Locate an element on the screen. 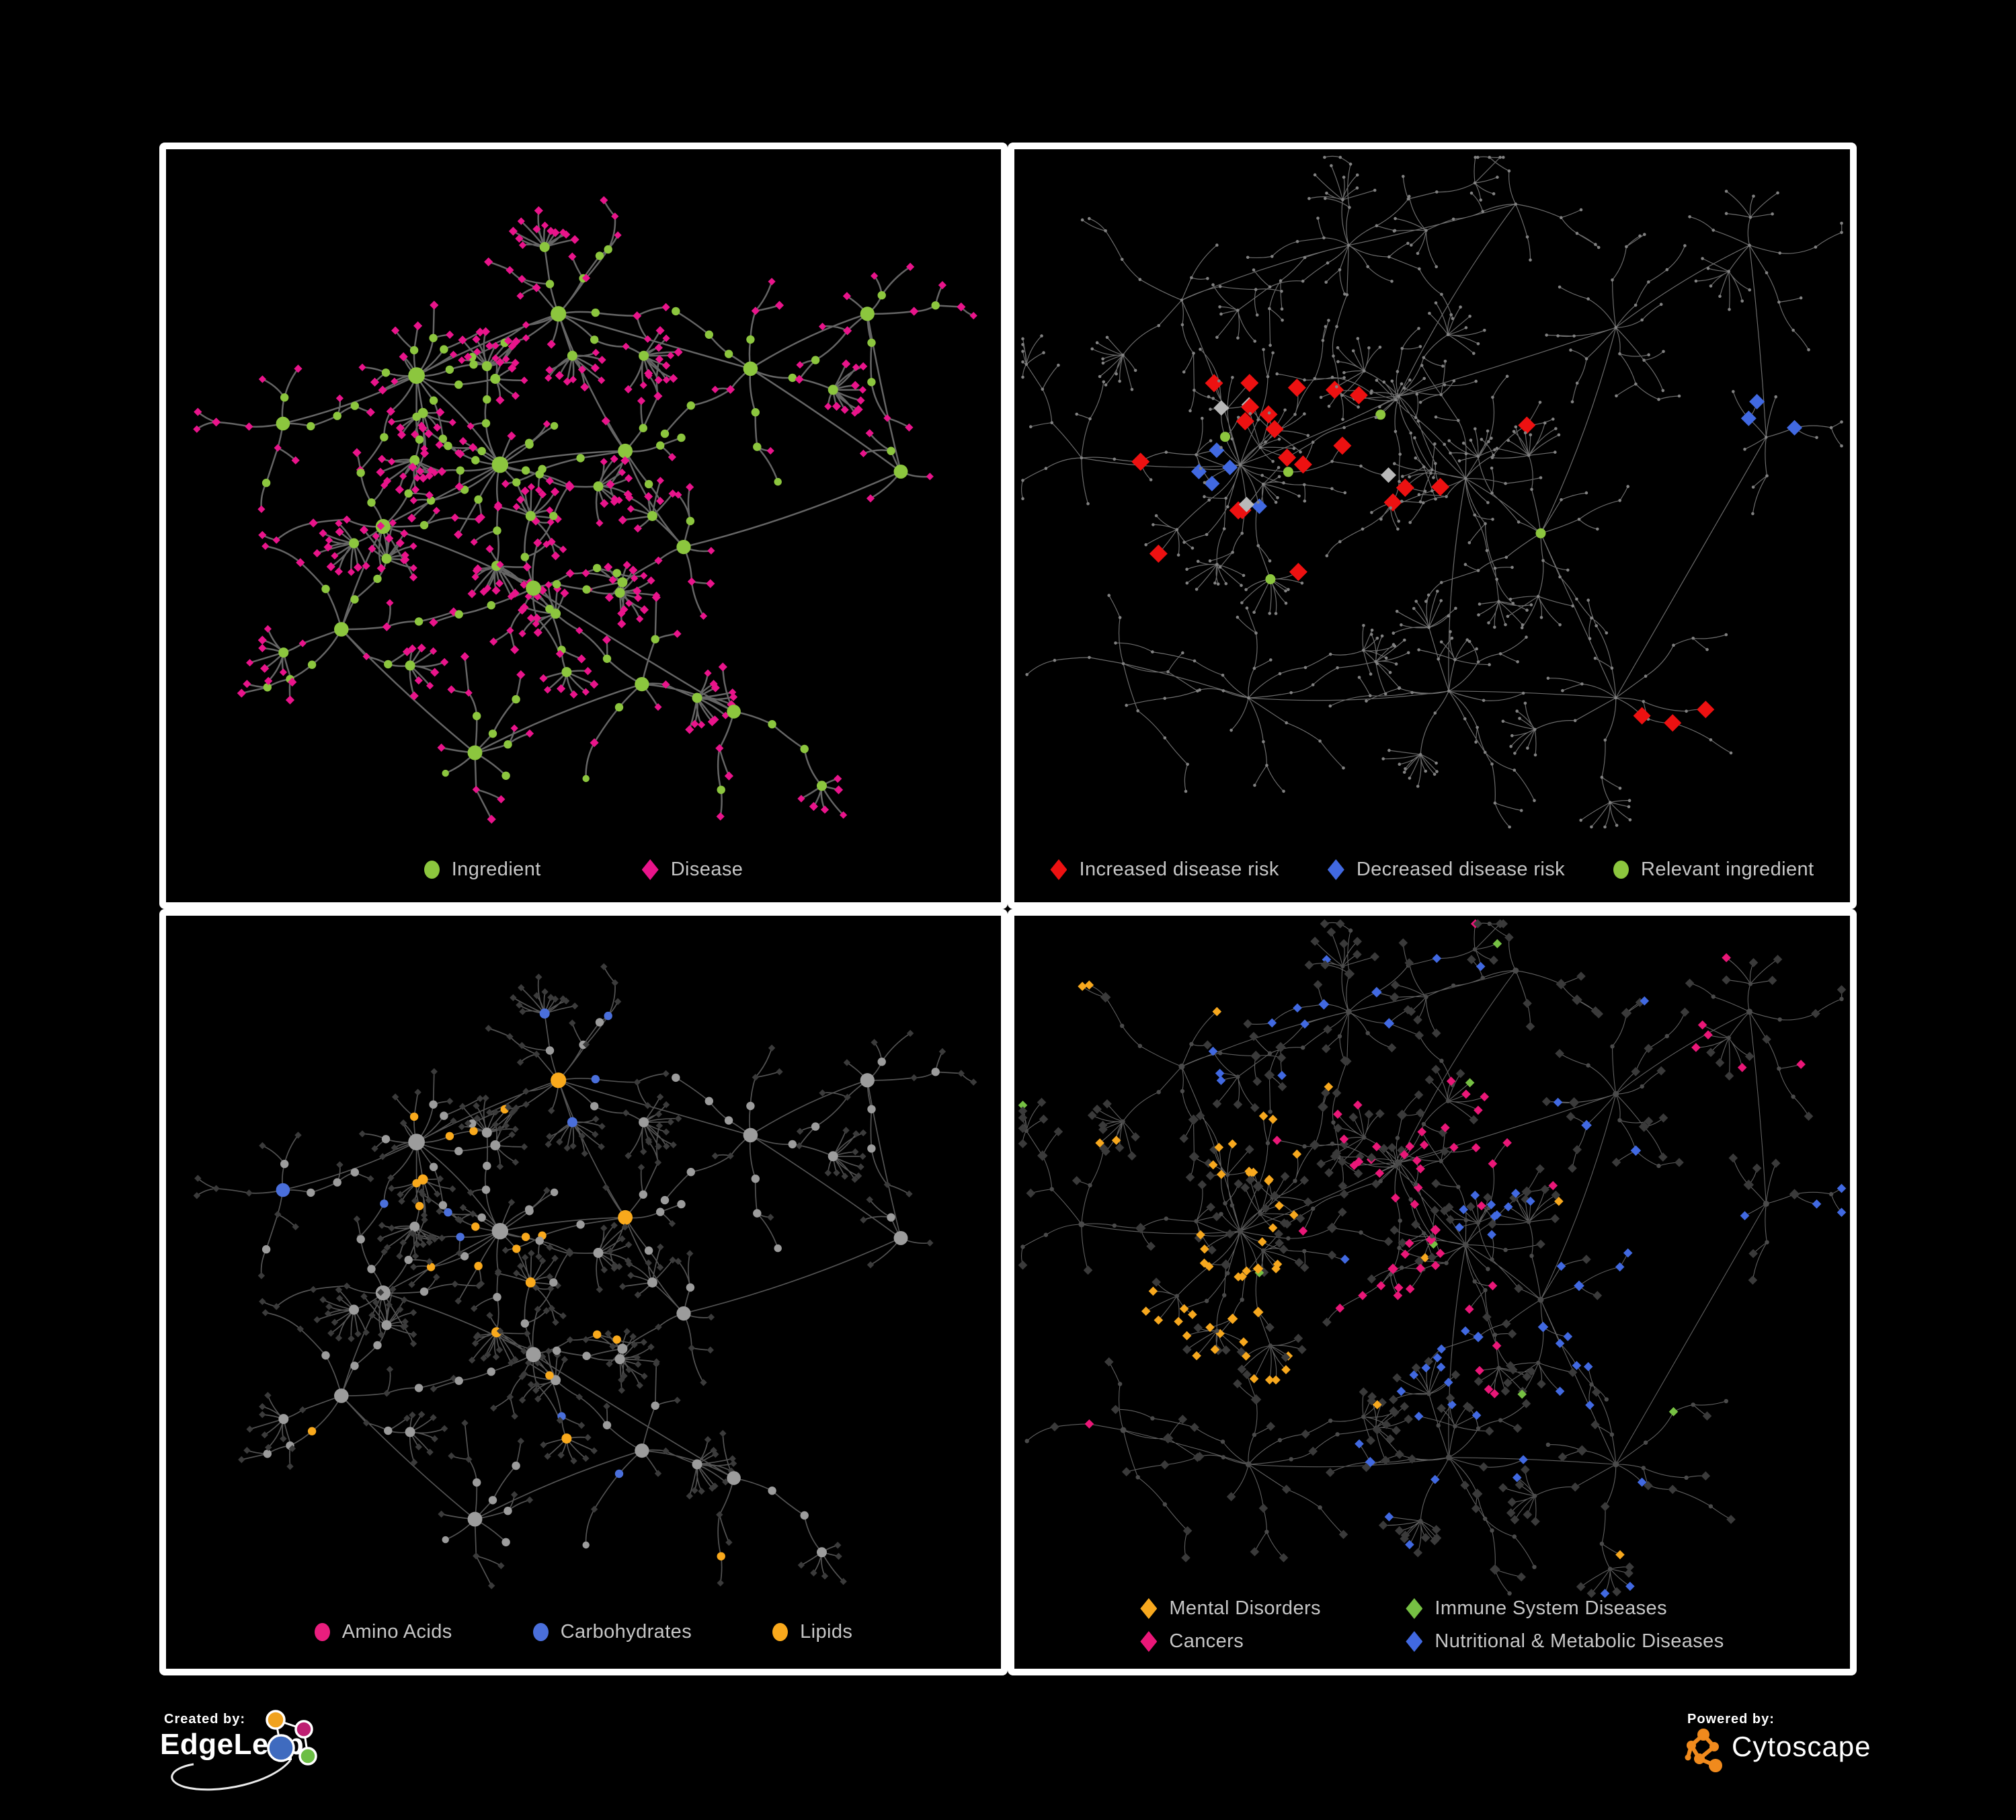 Image resolution: width=2016 pixels, height=1820 pixels. legend-item: Carbohydrates is located at coordinates (612, 1632).